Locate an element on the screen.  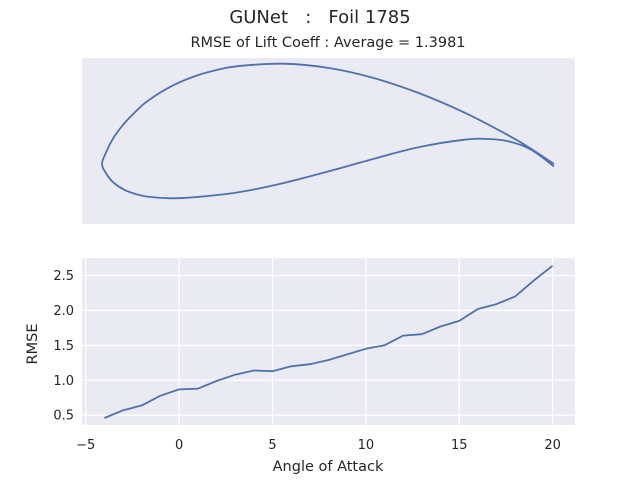
y-tick-label: 1.5 is located at coordinates (63, 346).